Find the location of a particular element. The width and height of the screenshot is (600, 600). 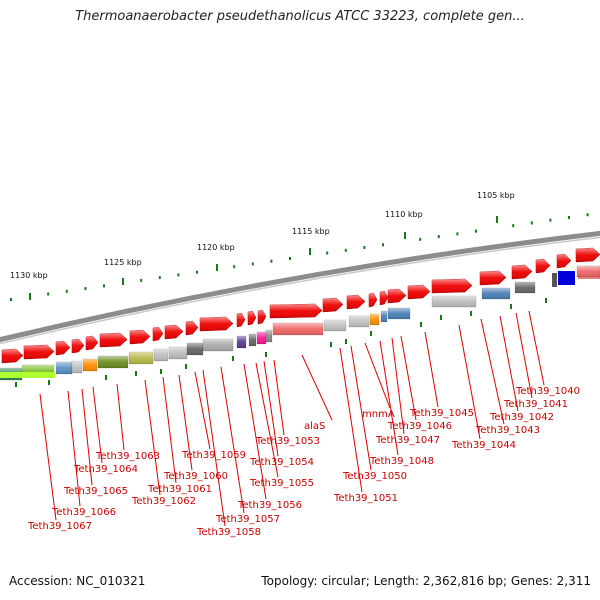

gene-label: Teth39_1053 is located at coordinates (287, 441).